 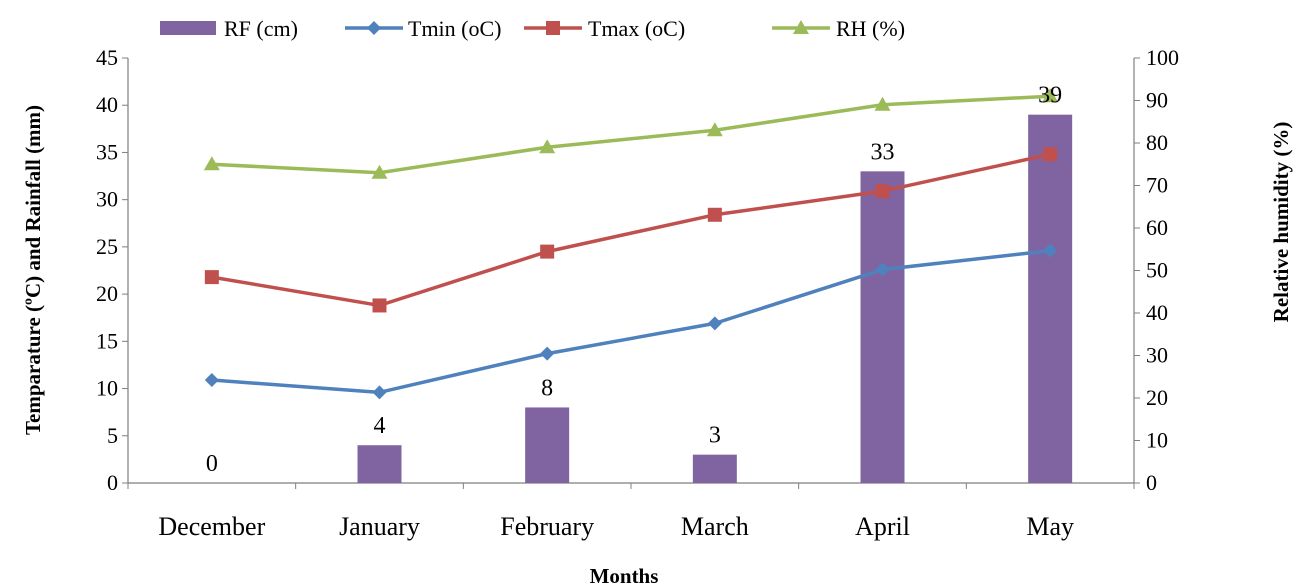 I want to click on x-tick-label: December, so click(x=211, y=526).